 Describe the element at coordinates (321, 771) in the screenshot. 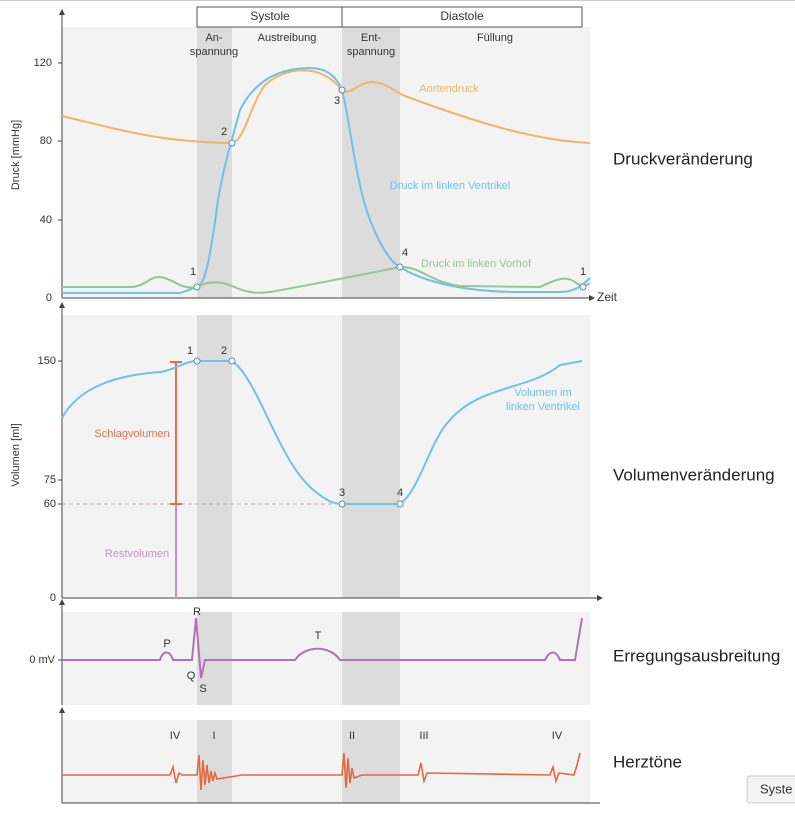

I see `heart-sound-curve` at that location.